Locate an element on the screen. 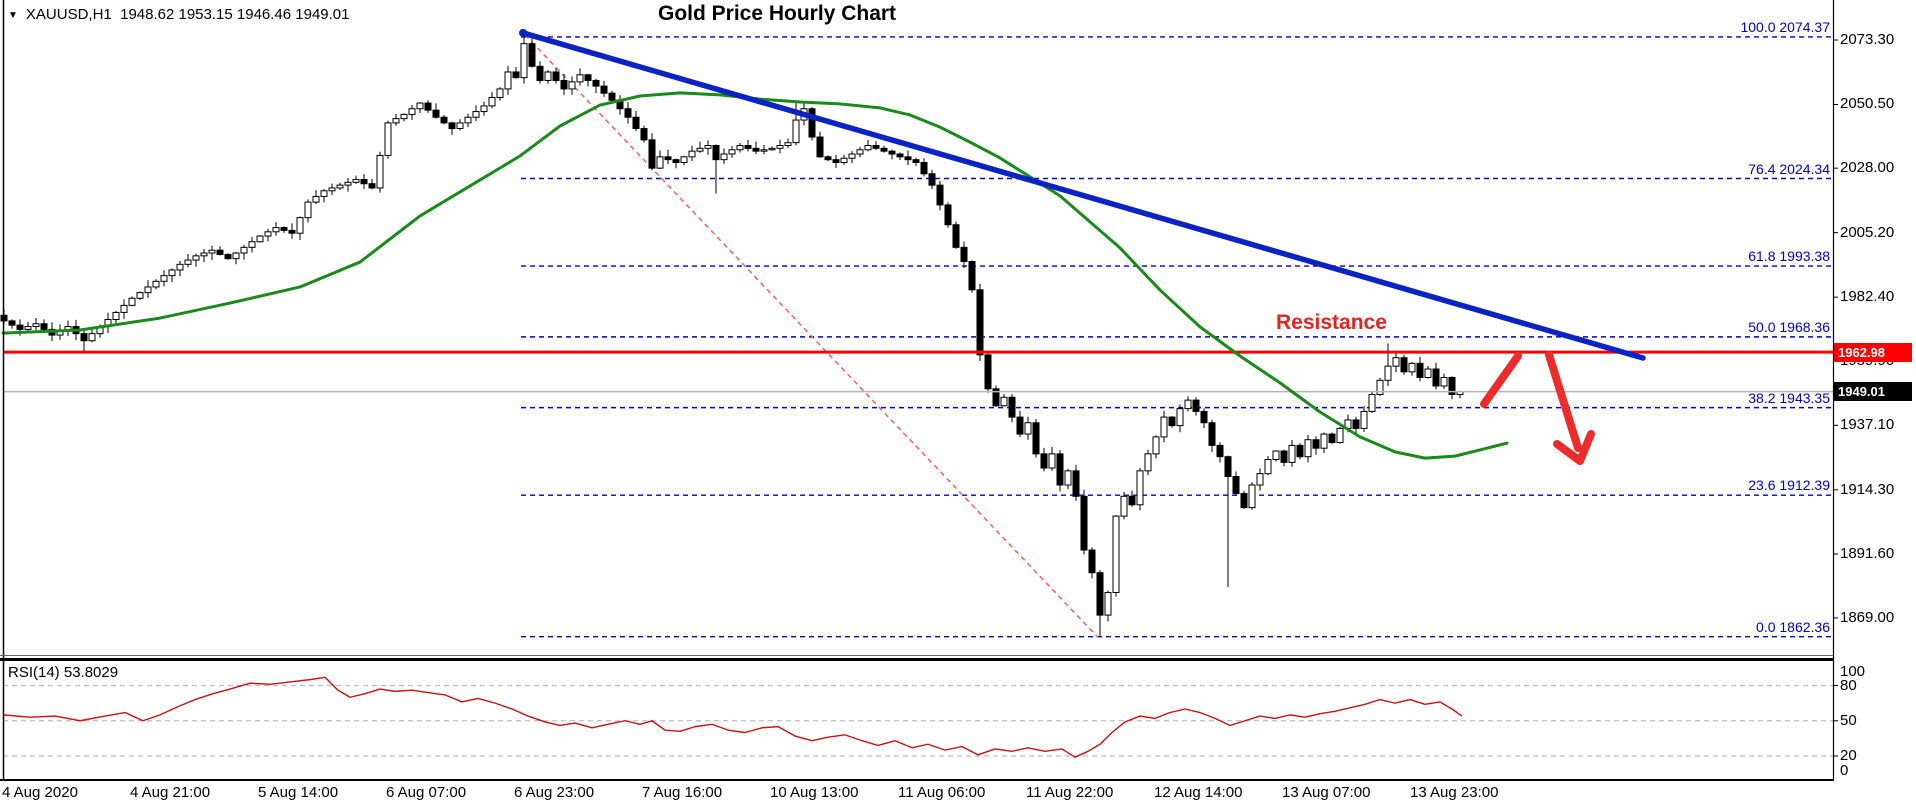 The image size is (1916, 807). time-axis-label: 4 Aug 21:00 is located at coordinates (170, 792).